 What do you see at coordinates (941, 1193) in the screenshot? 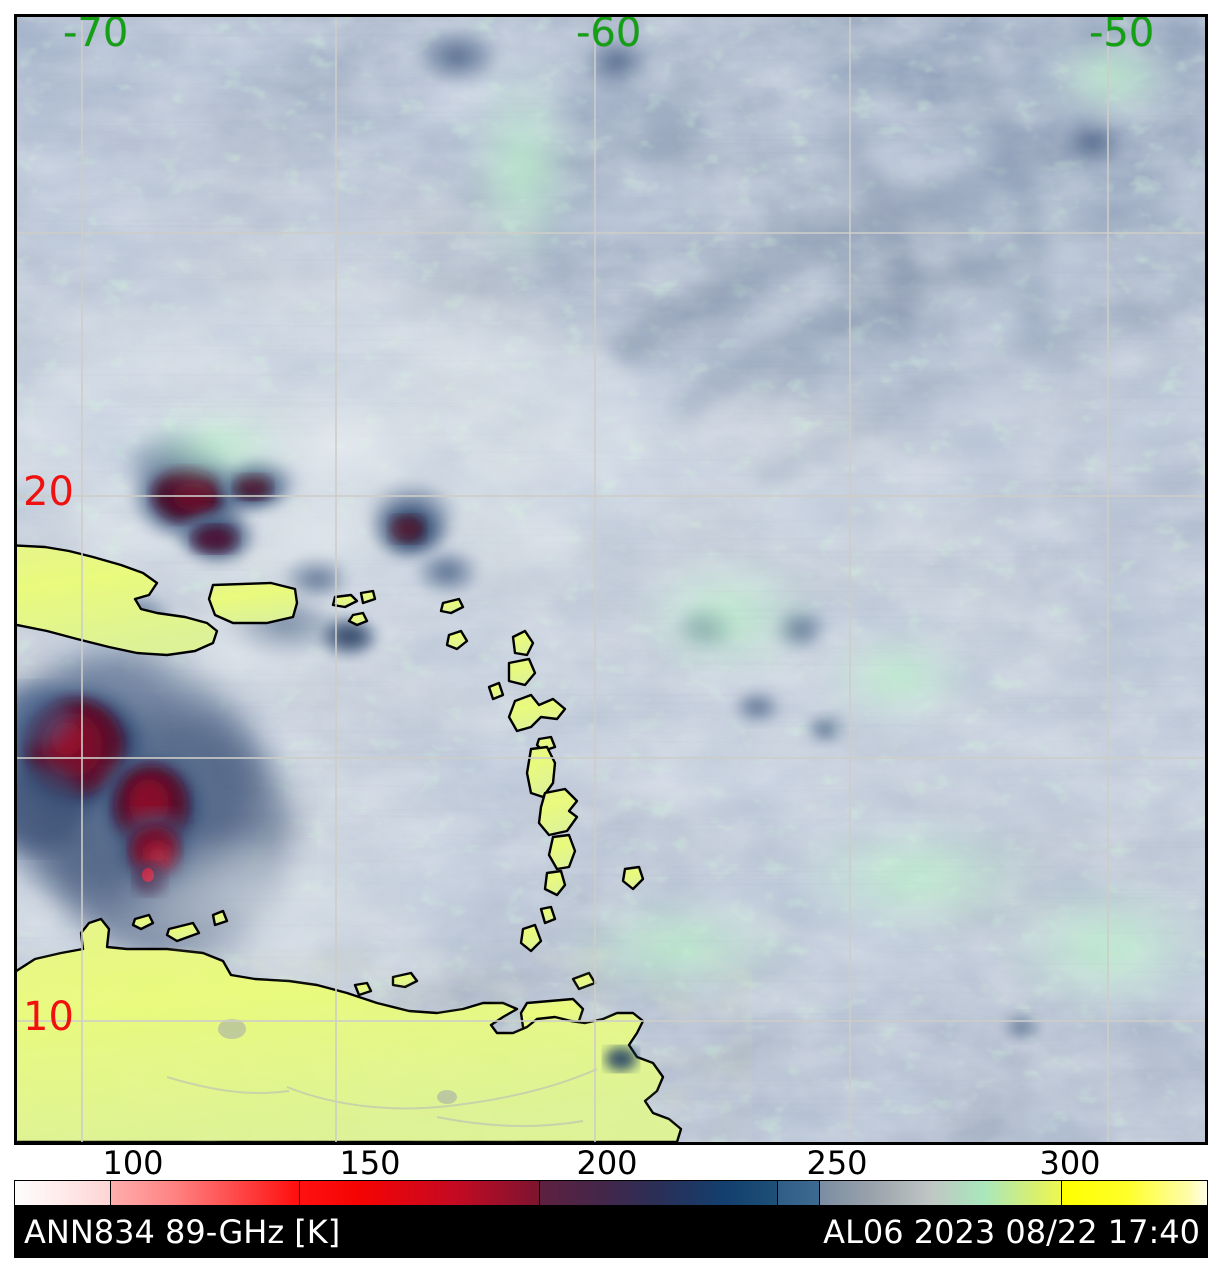
I see `colorbar-segment-gray-green` at bounding box center [941, 1193].